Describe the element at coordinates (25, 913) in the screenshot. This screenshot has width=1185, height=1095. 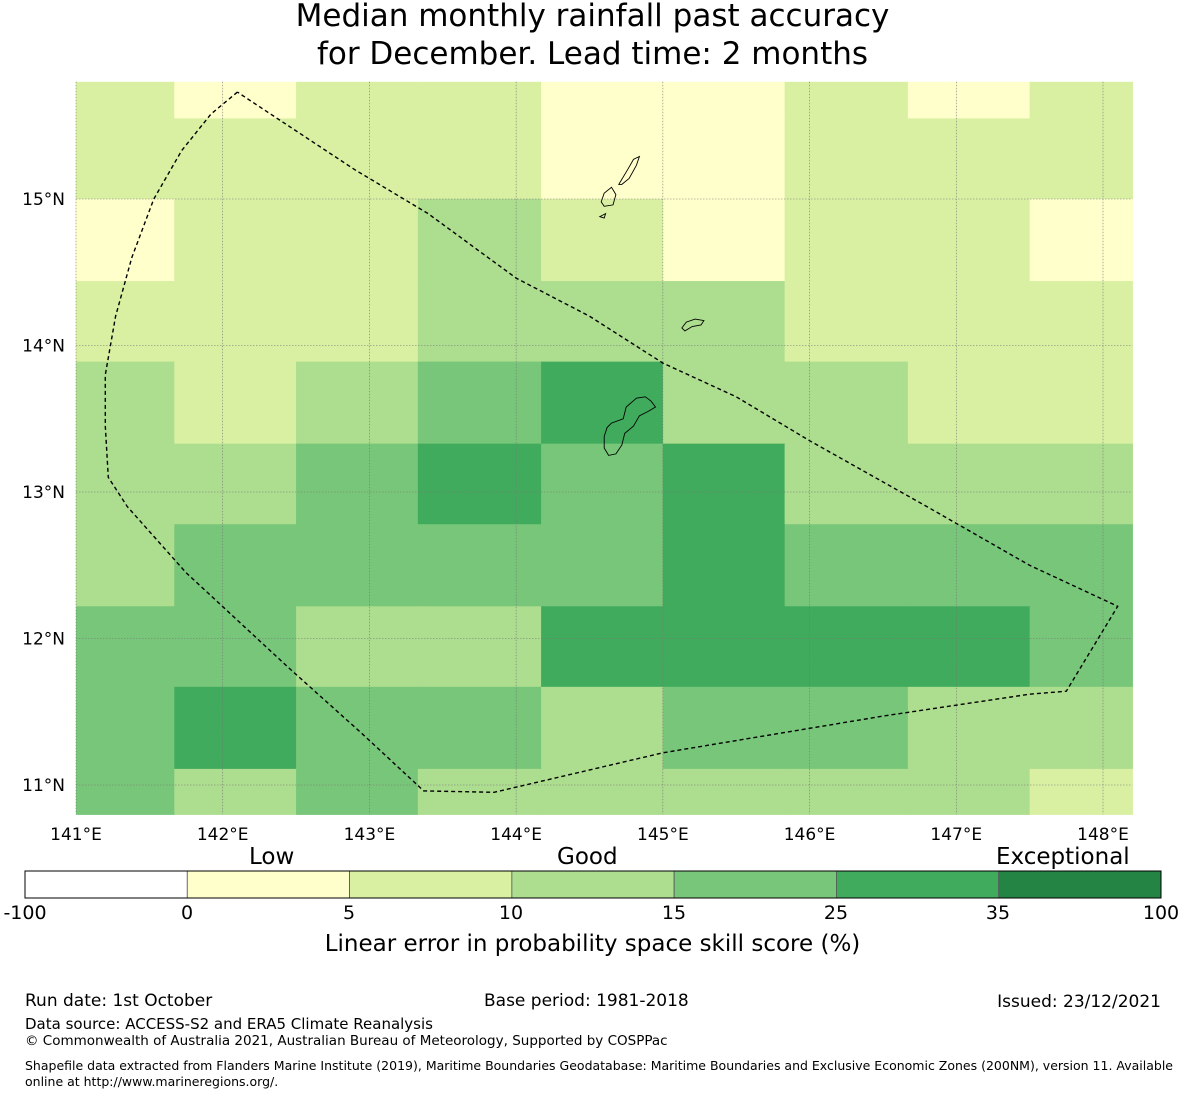
I see `colorbar-tick: -100` at that location.